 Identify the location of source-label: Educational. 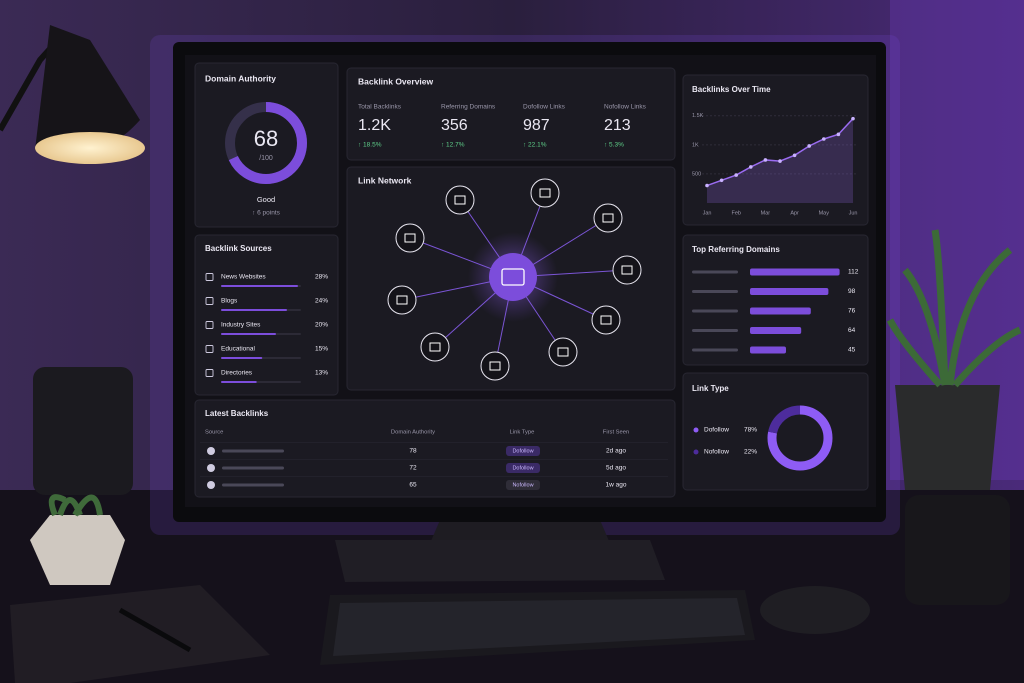
(238, 349).